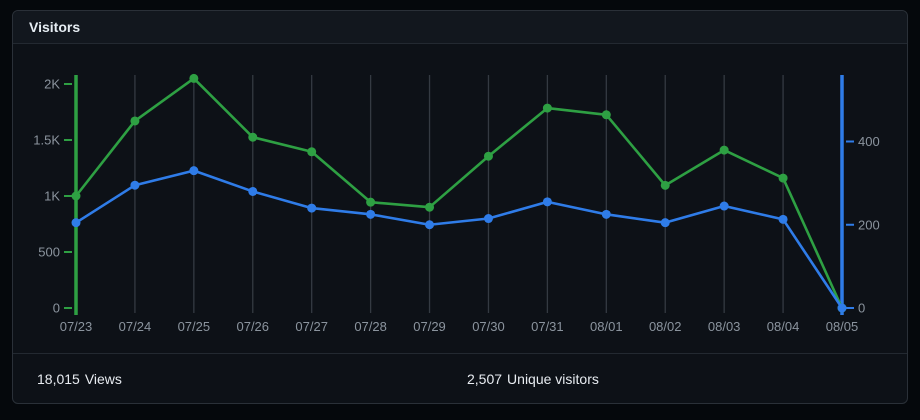 The height and width of the screenshot is (420, 920). What do you see at coordinates (553, 378) in the screenshot?
I see `unique-visitors-total-label: Unique visitors` at bounding box center [553, 378].